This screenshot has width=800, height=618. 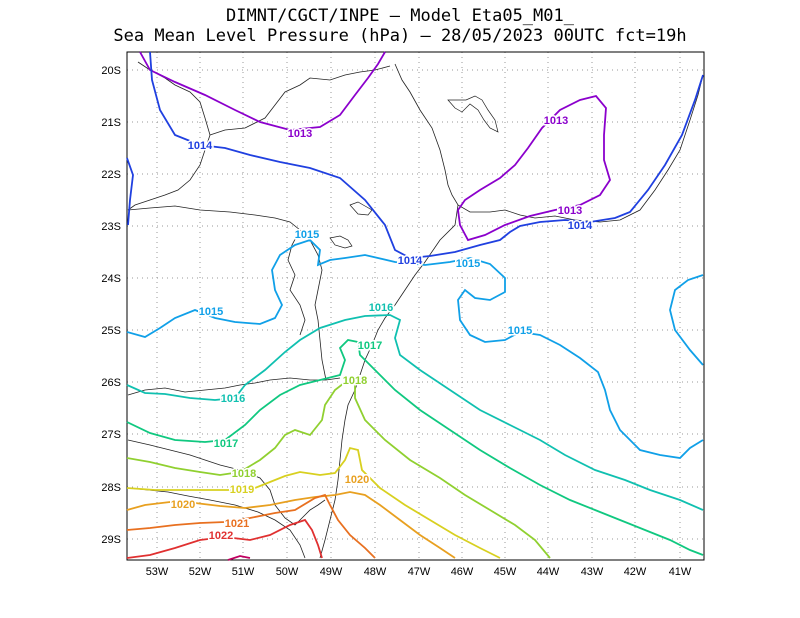 What do you see at coordinates (331, 572) in the screenshot?
I see `longitude-label: 49W` at bounding box center [331, 572].